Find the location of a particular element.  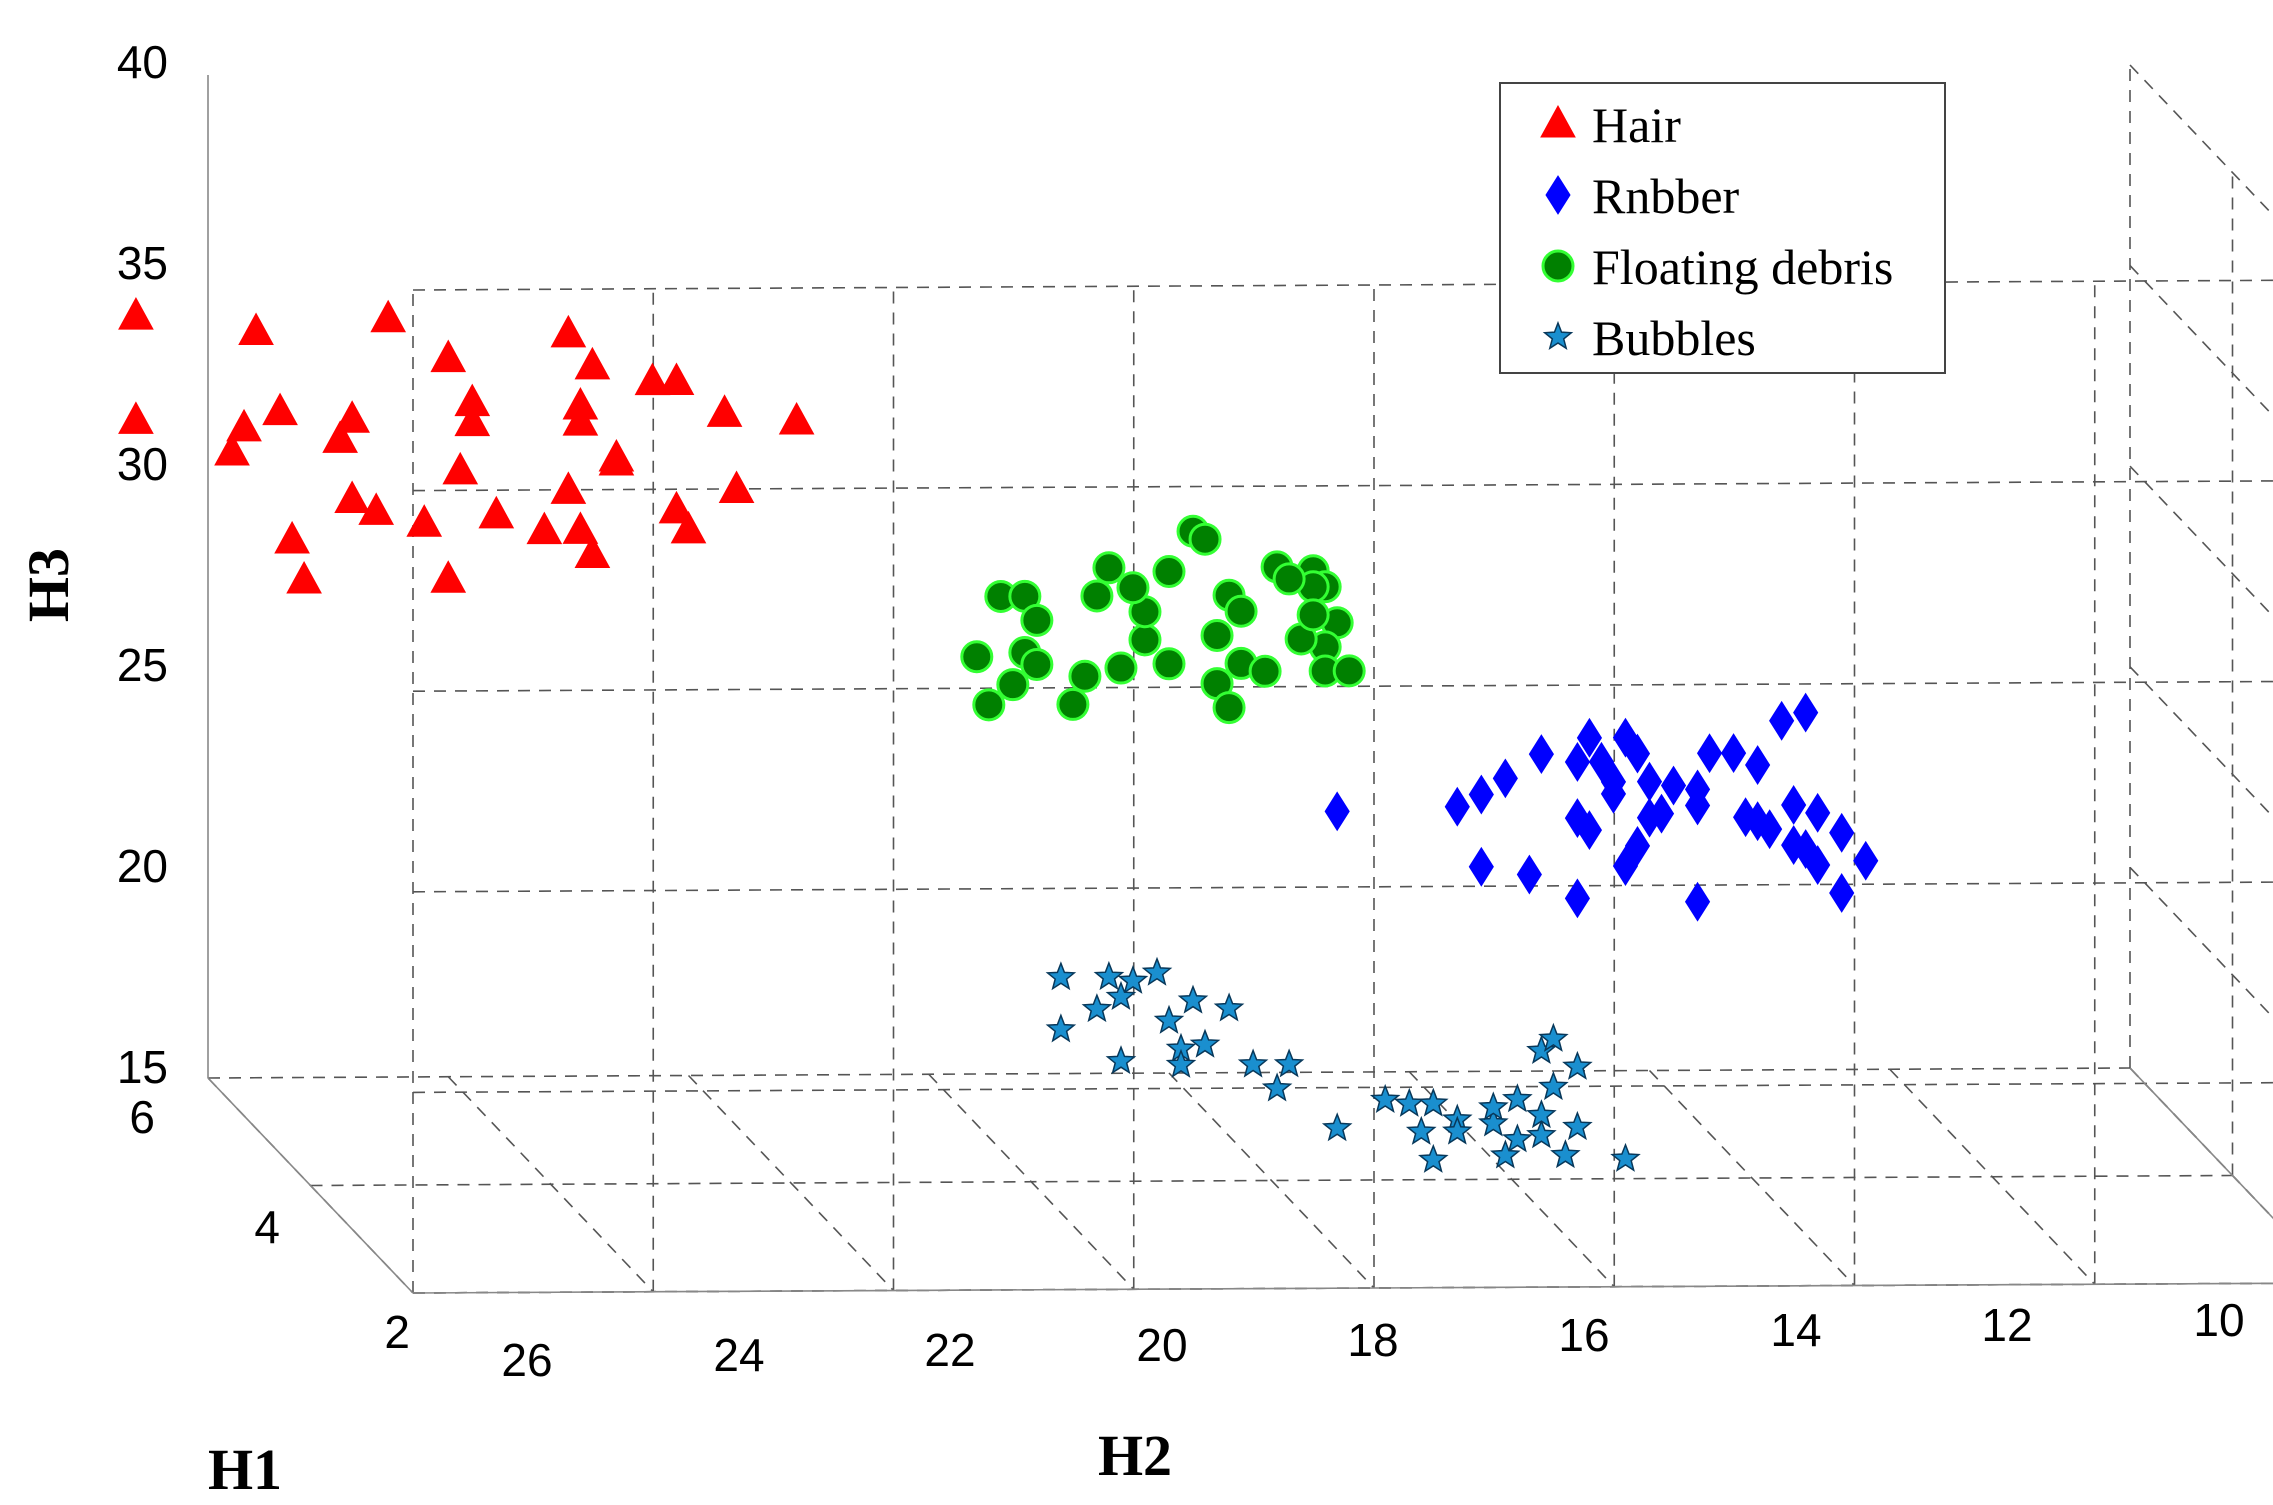

legend-label-hair: Hair is located at coordinates (1636, 125).